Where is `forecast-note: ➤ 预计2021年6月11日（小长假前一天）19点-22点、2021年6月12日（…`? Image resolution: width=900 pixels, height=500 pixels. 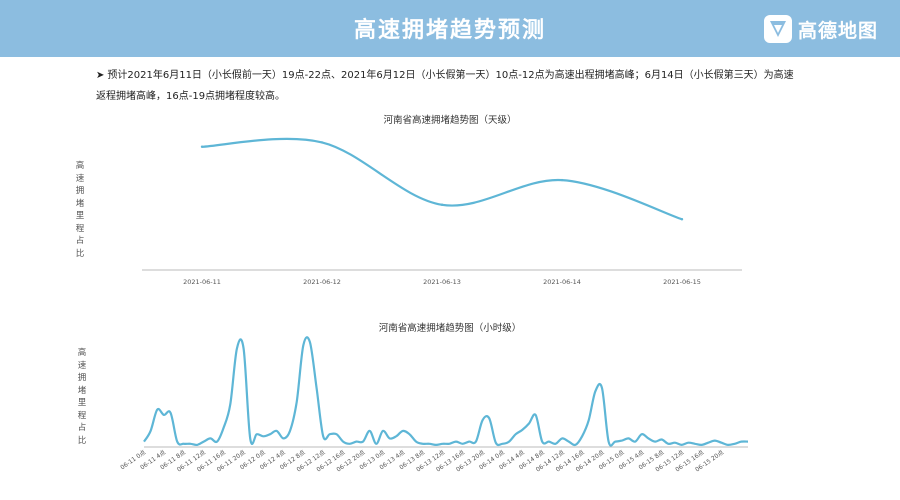
forecast-note: ➤ 预计2021年6月11日（小长假前一天）19点-22点、2021年6月12日（… is located at coordinates (446, 86).